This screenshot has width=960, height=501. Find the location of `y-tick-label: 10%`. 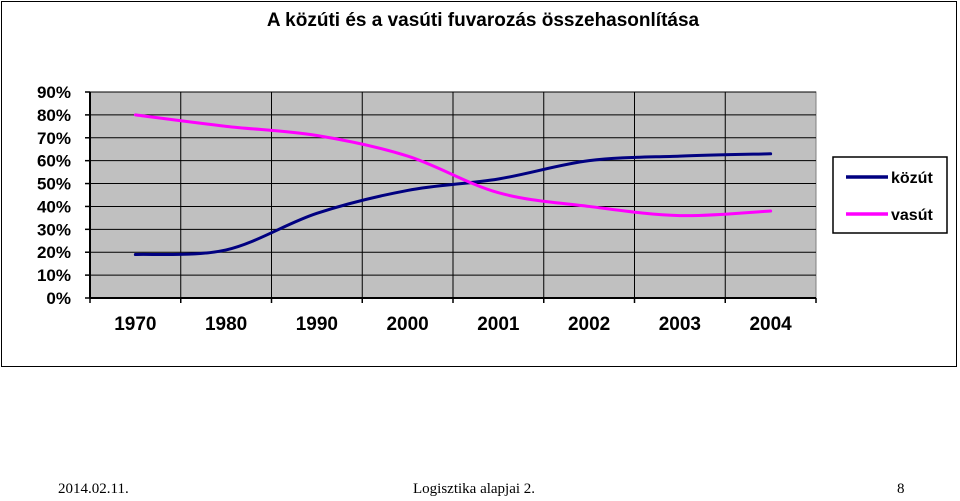

y-tick-label: 10% is located at coordinates (54, 275).